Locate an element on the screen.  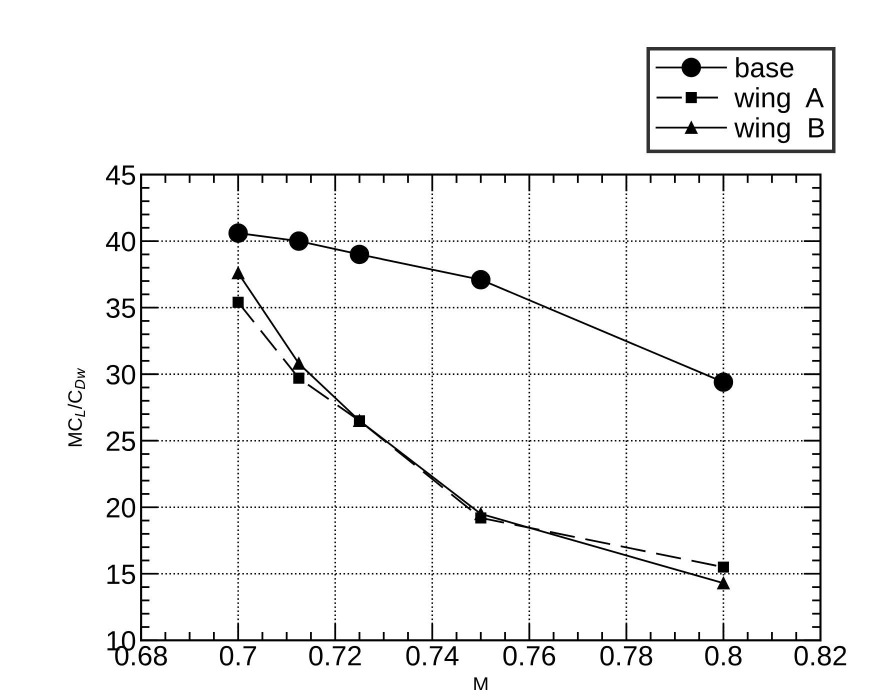
y-tick-label: 40 is located at coordinates (121, 242).